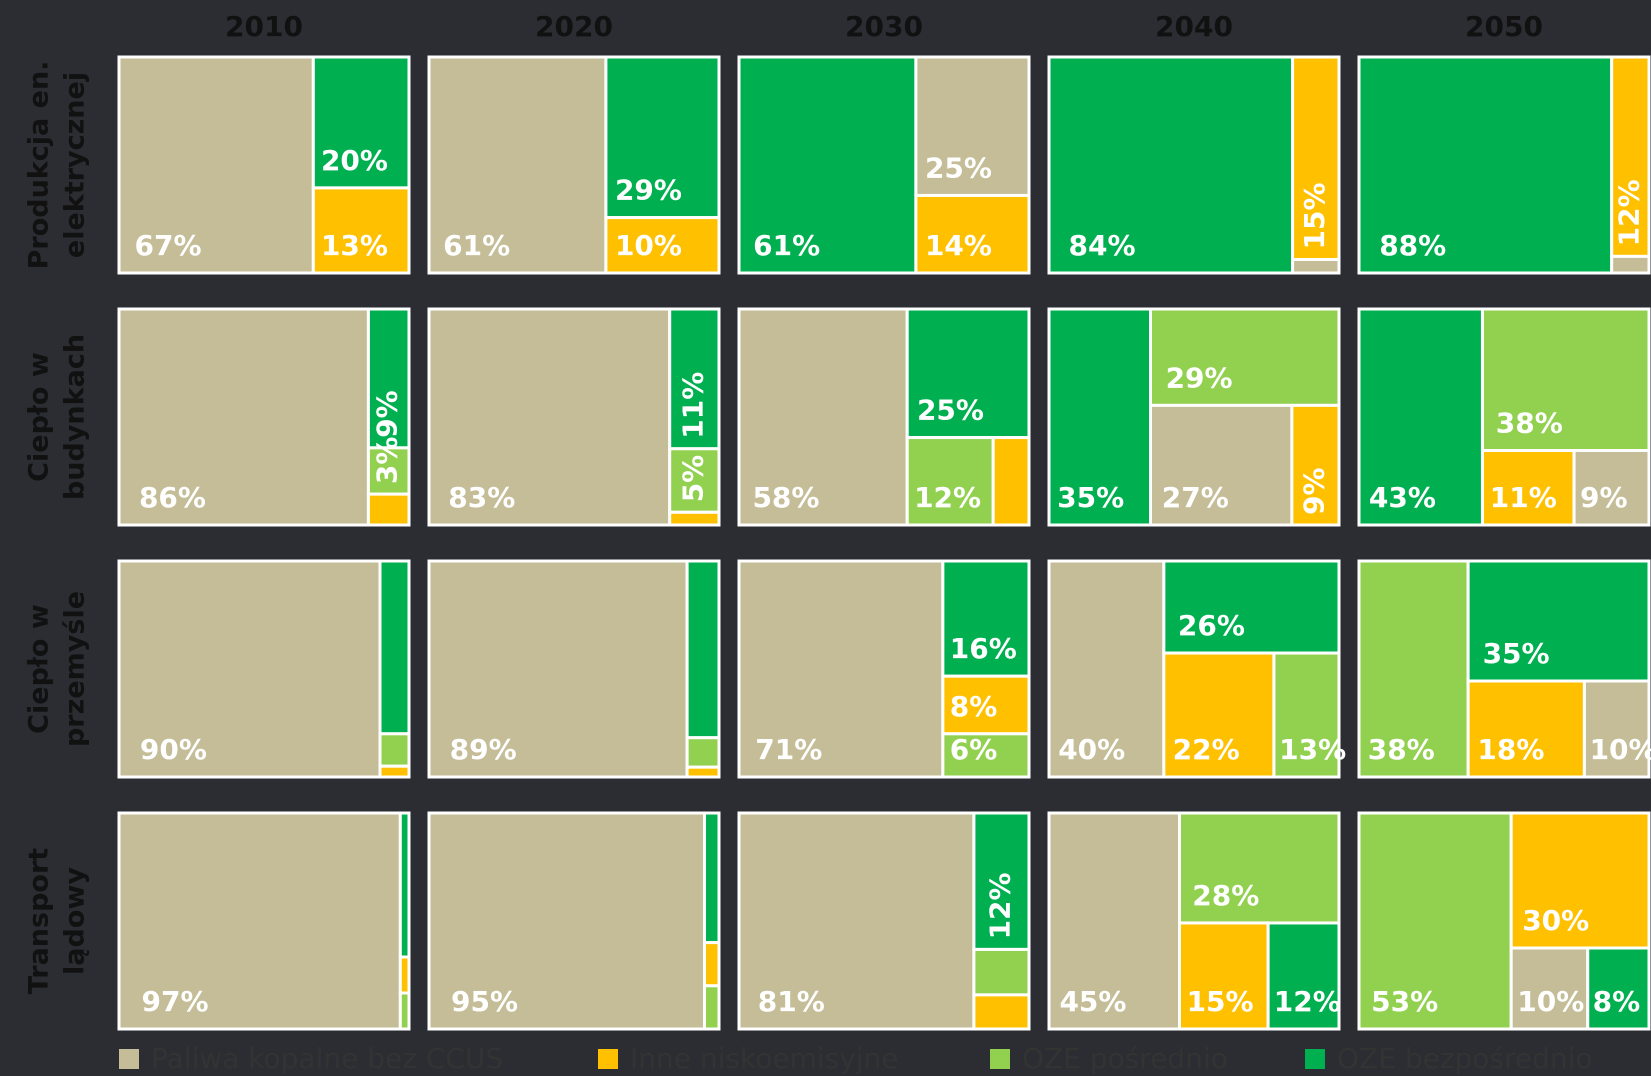  What do you see at coordinates (974, 749) in the screenshot?
I see `value-label: 6%` at bounding box center [974, 749].